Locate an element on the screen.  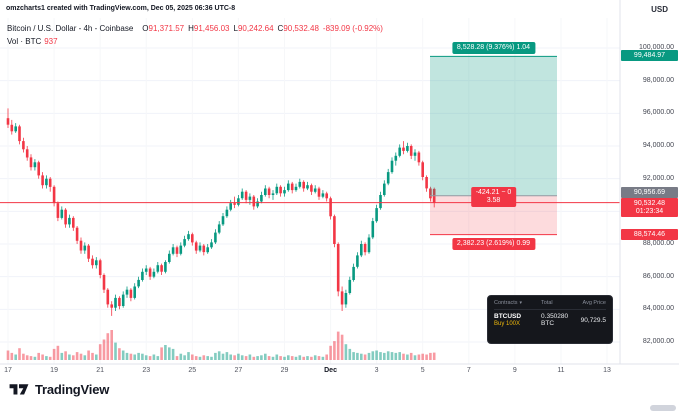
time-axis-label: 3 is located at coordinates (376, 370).